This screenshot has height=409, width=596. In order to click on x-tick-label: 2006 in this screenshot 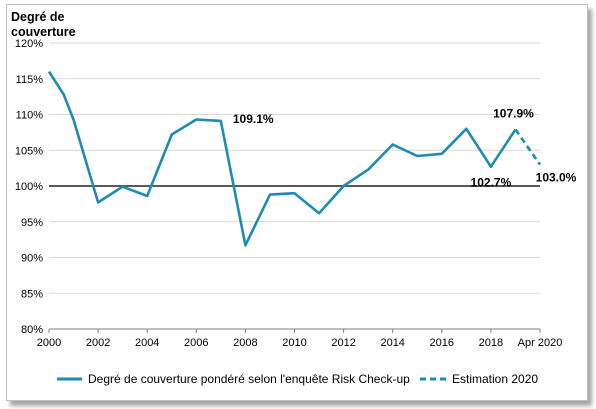, I will do `click(196, 343)`.